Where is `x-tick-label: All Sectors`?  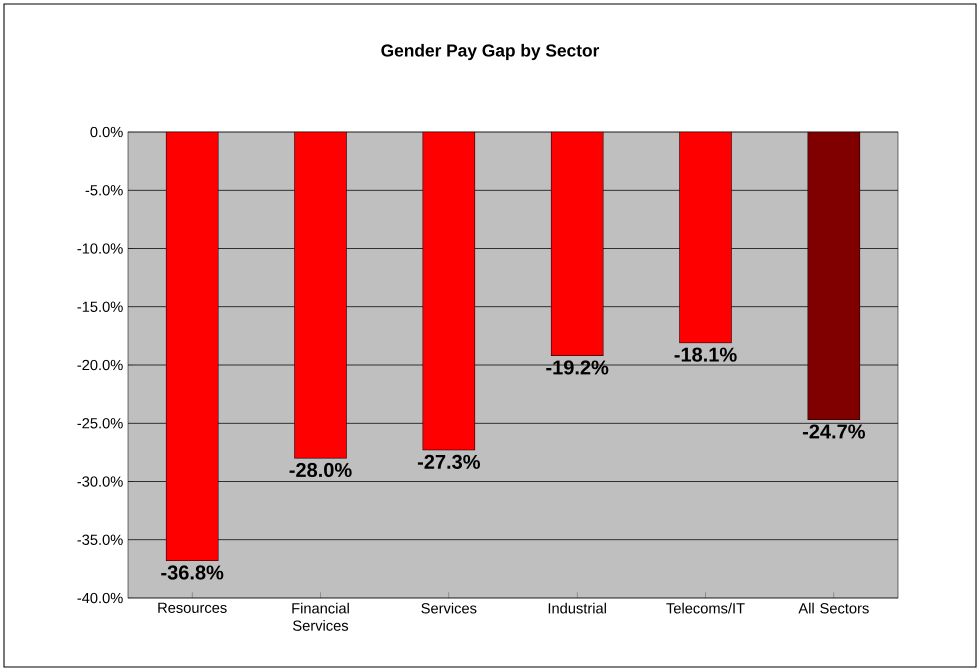 x-tick-label: All Sectors is located at coordinates (833, 608).